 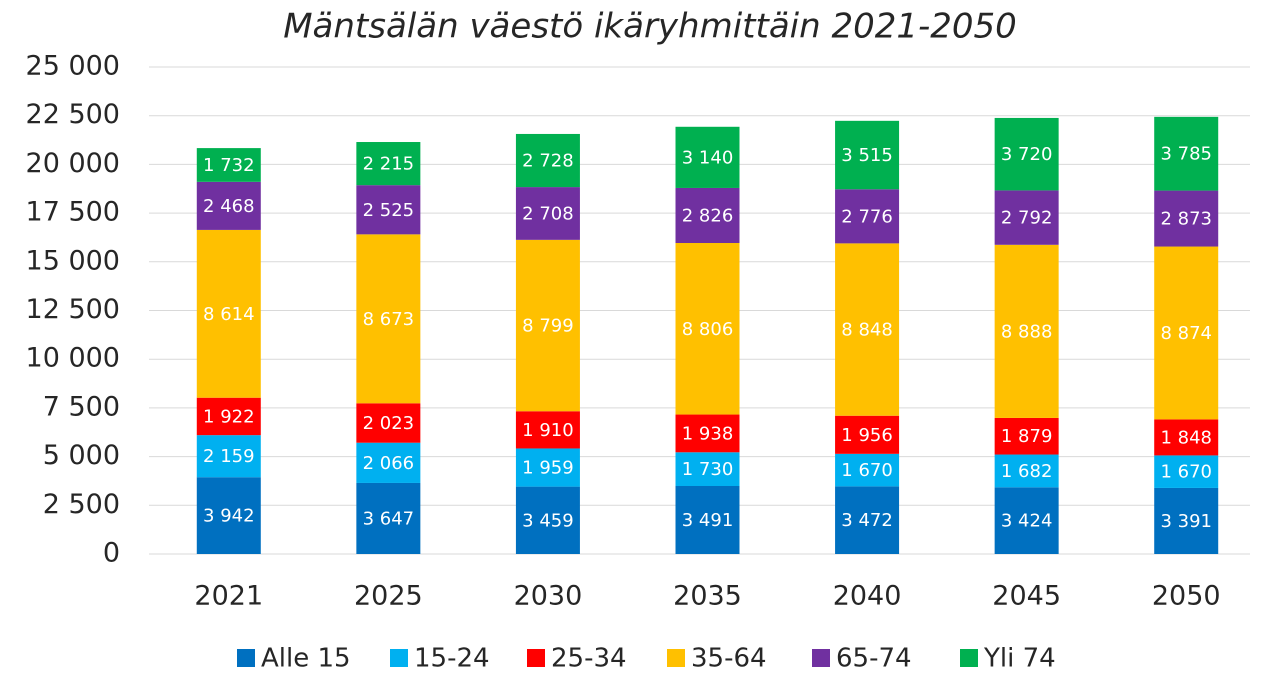 I want to click on data-label: 8 888, so click(x=1027, y=331).